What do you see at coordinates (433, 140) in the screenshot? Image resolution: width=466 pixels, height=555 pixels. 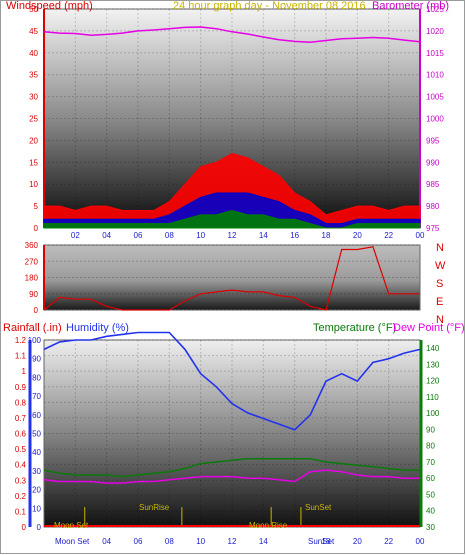 I see `barometer-y-tick: 995` at bounding box center [433, 140].